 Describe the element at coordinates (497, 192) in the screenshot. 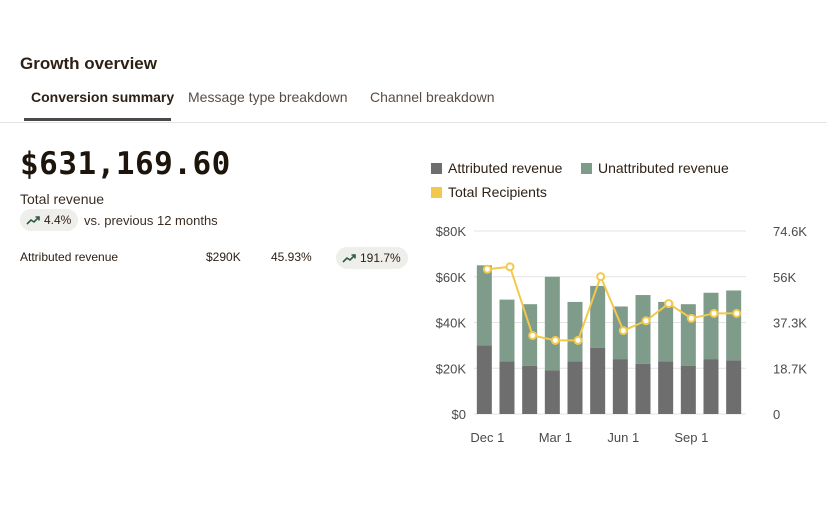

I see `legend-label-recipients: Total Recipients` at that location.